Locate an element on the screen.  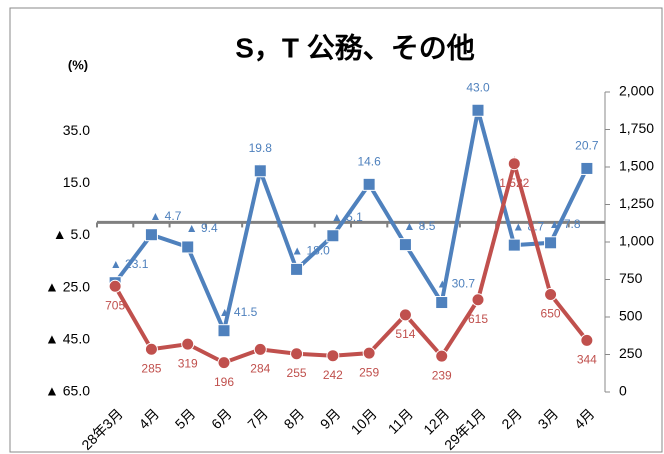
y-axis-label: (%) is located at coordinates (78, 64).